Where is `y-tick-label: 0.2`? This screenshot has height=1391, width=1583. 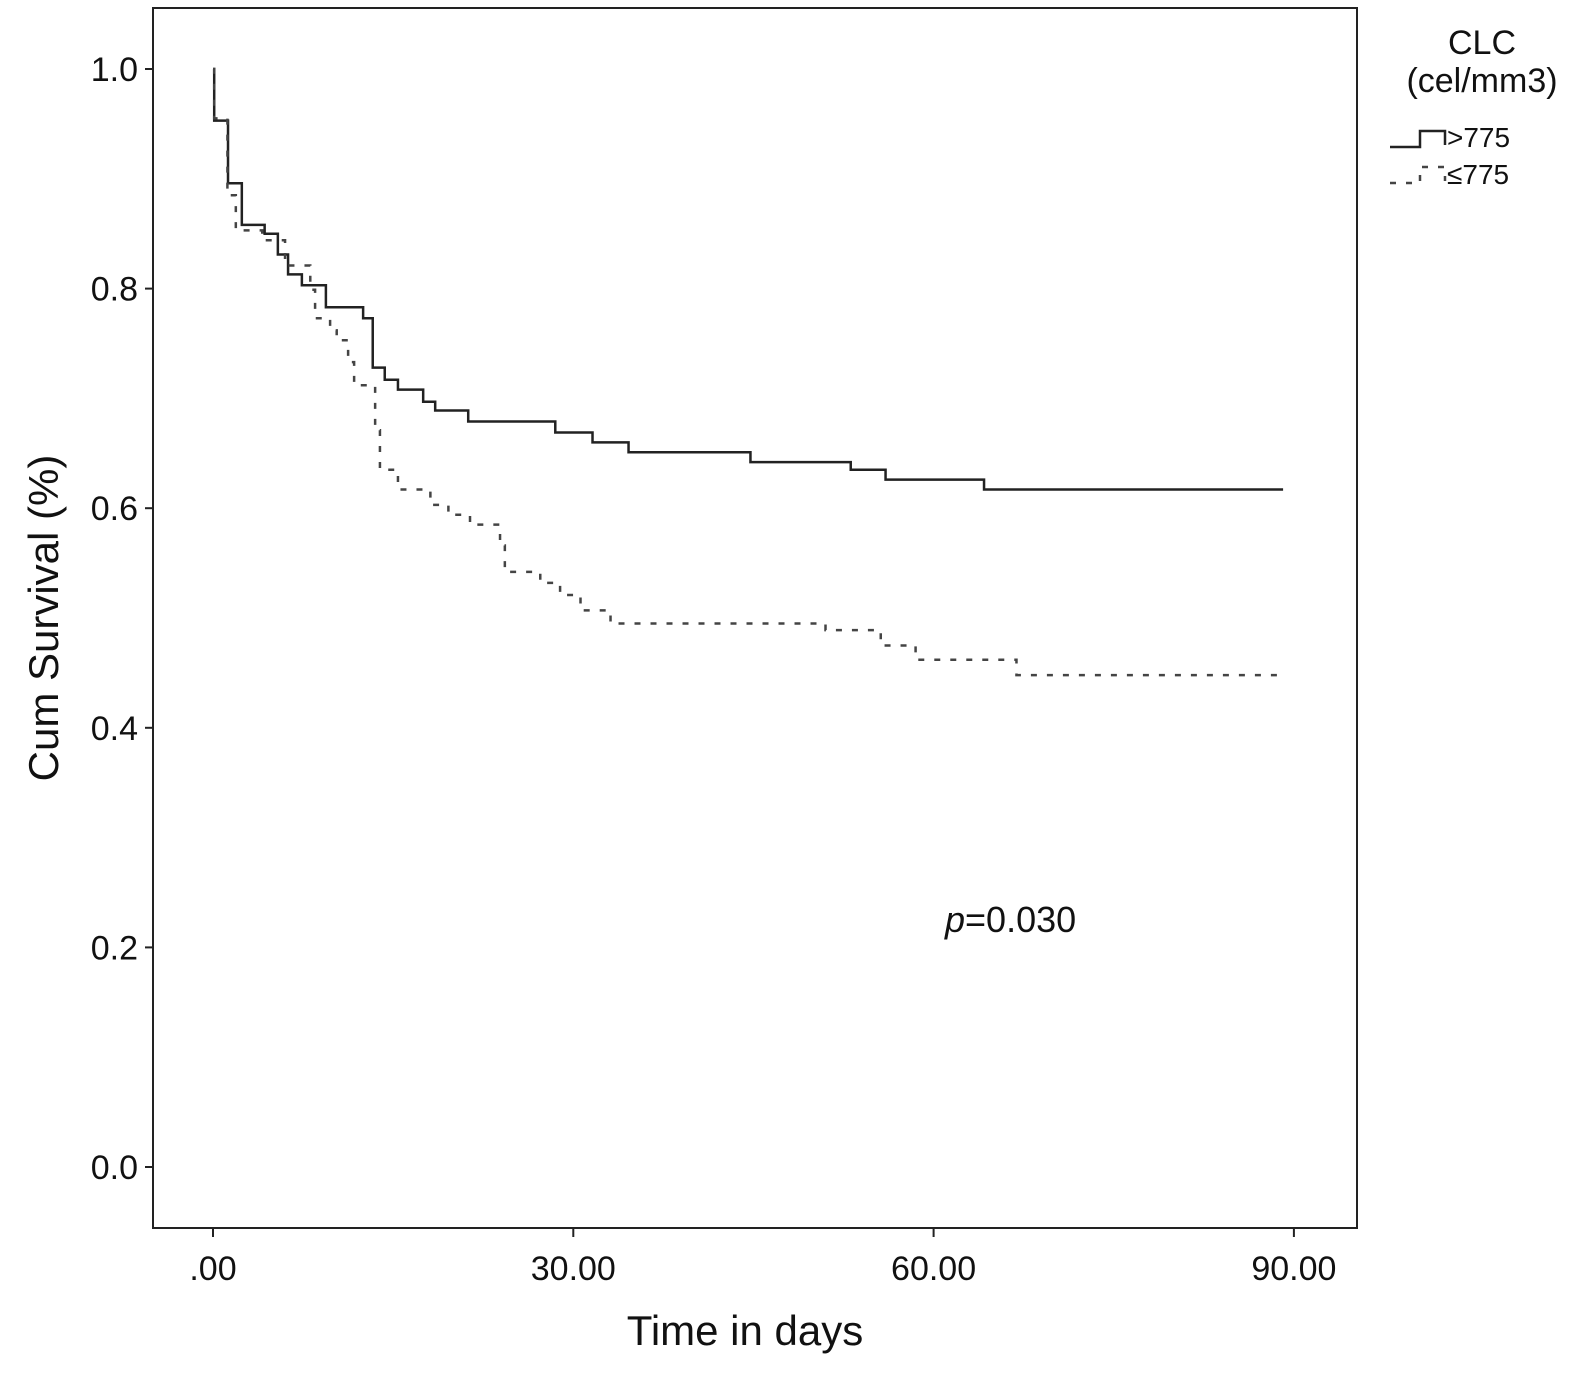 y-tick-label: 0.2 is located at coordinates (114, 948).